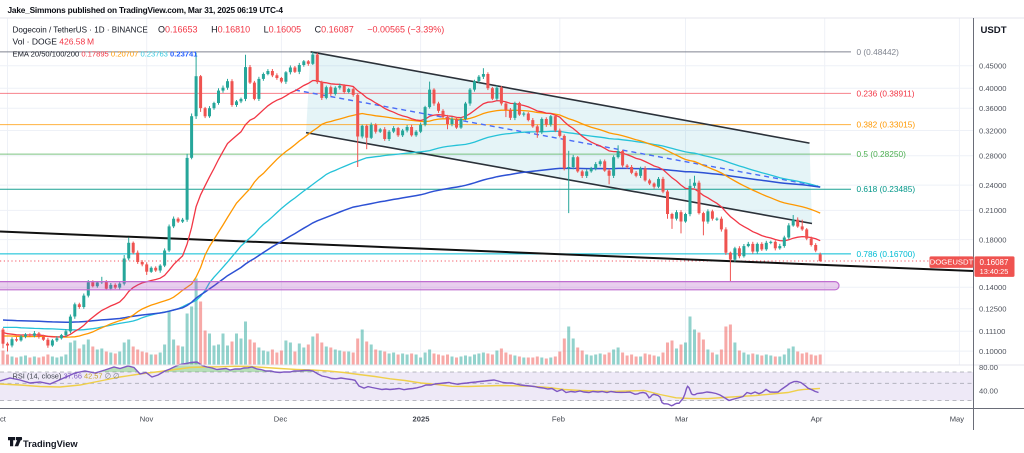 The image size is (1024, 453). I want to click on svg-text: 0 (0.48442), so click(878, 52).